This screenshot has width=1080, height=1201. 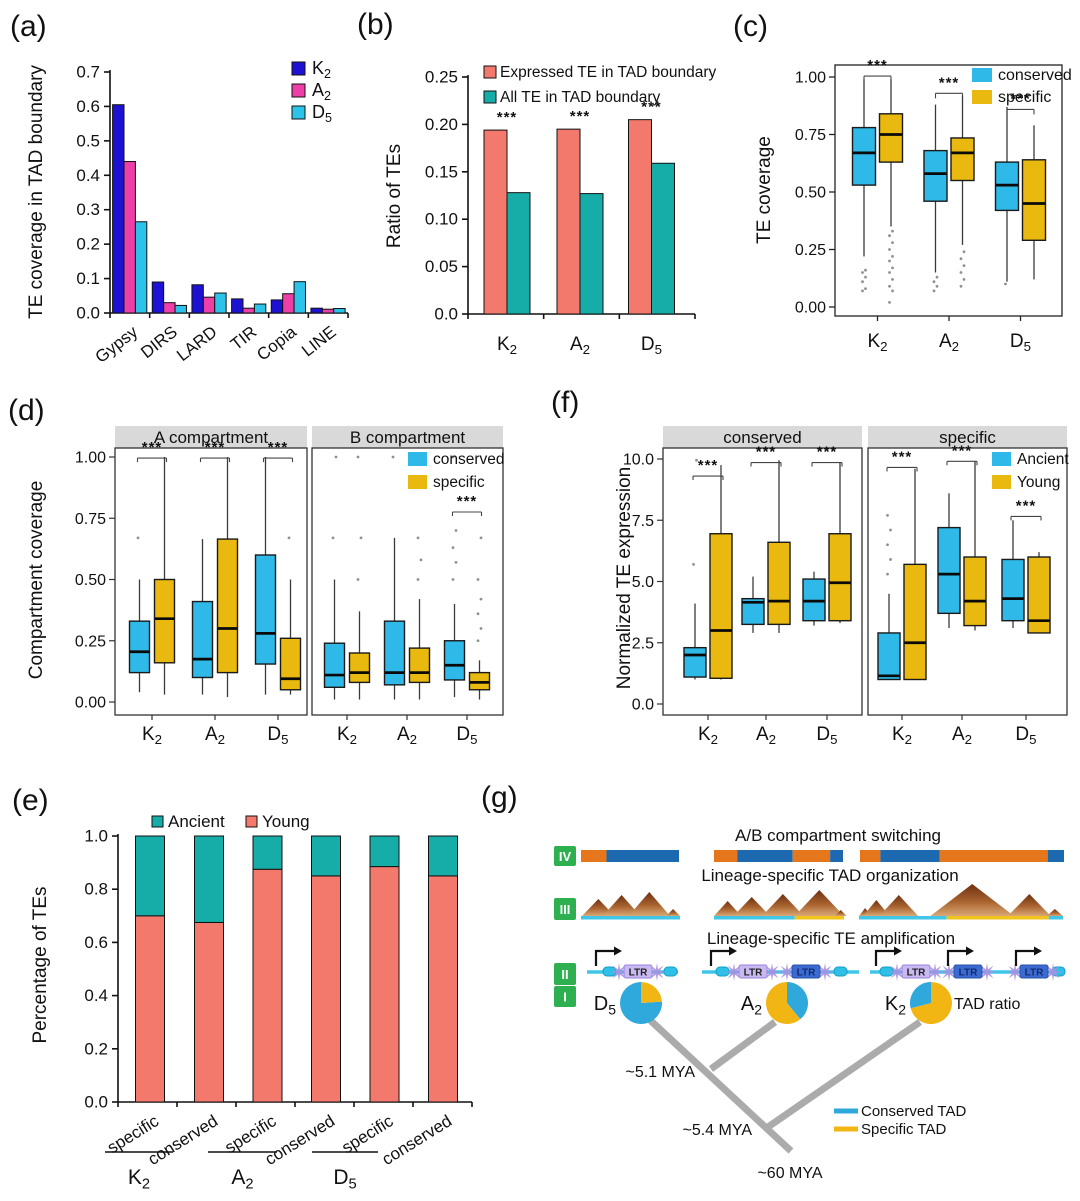 I want to click on tad-triangles, so click(x=822, y=902).